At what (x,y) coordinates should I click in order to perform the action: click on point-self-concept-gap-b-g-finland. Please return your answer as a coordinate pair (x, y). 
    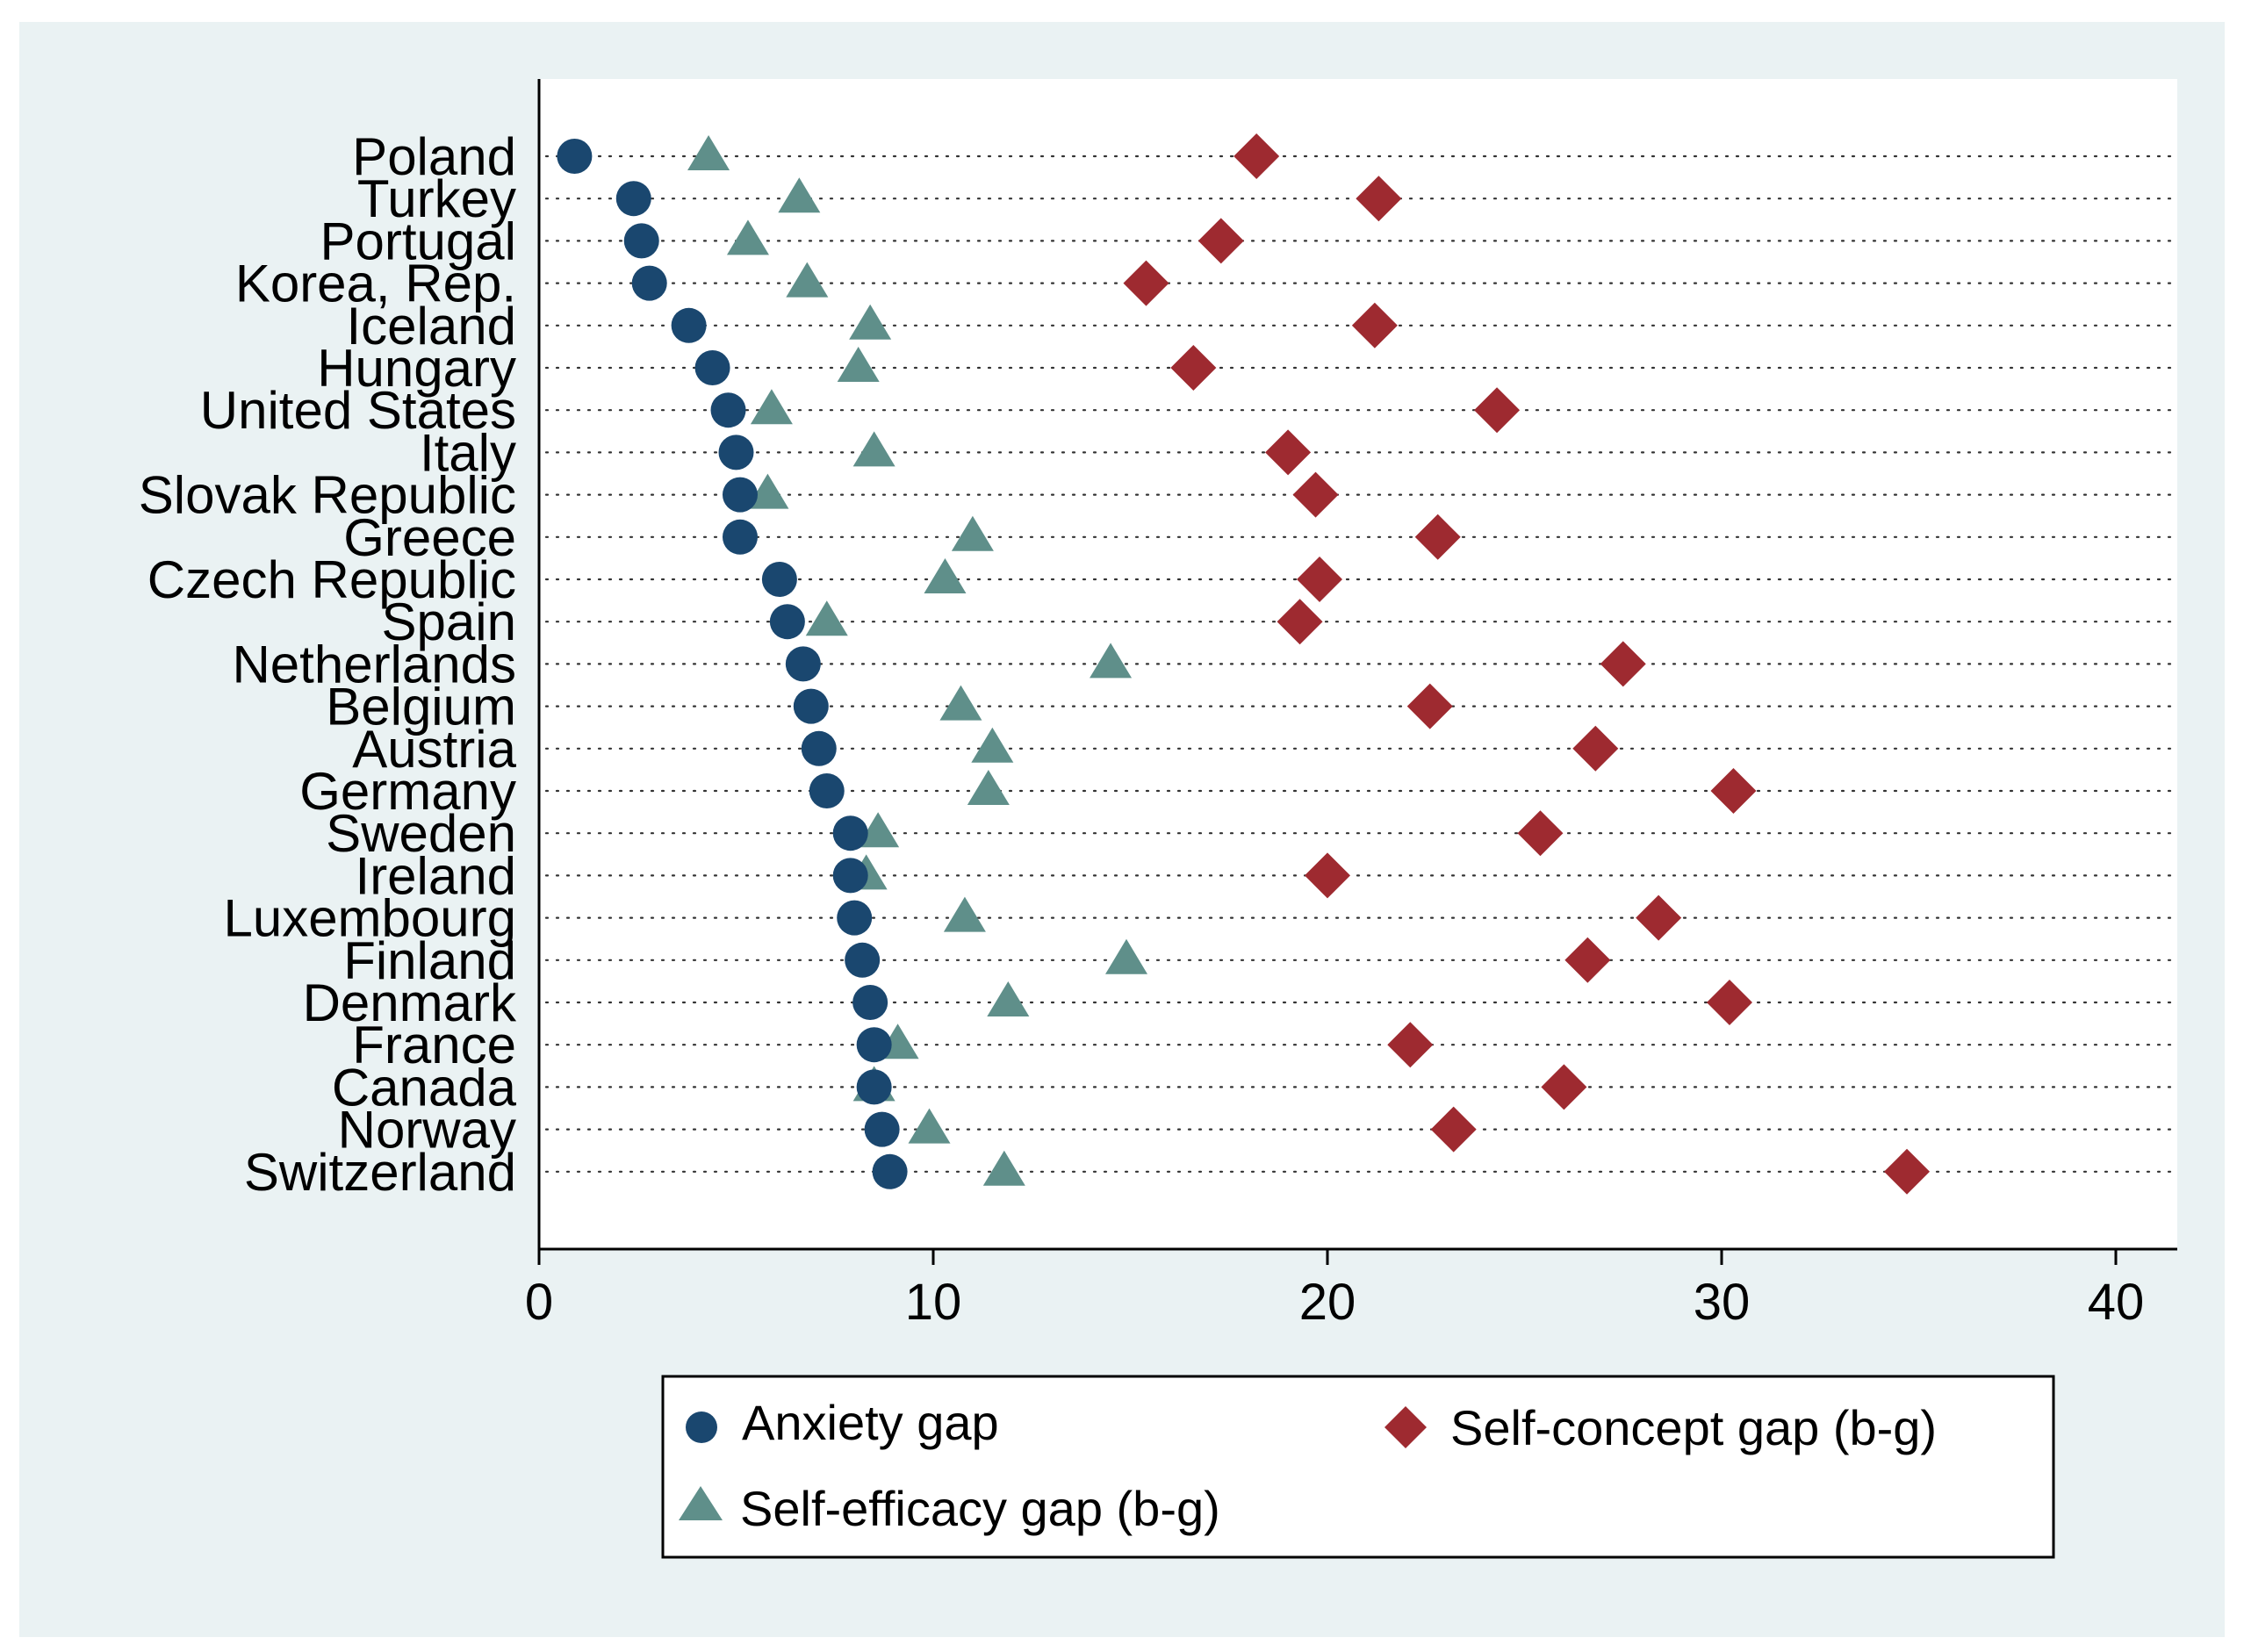
    Looking at the image, I should click on (1587, 960).